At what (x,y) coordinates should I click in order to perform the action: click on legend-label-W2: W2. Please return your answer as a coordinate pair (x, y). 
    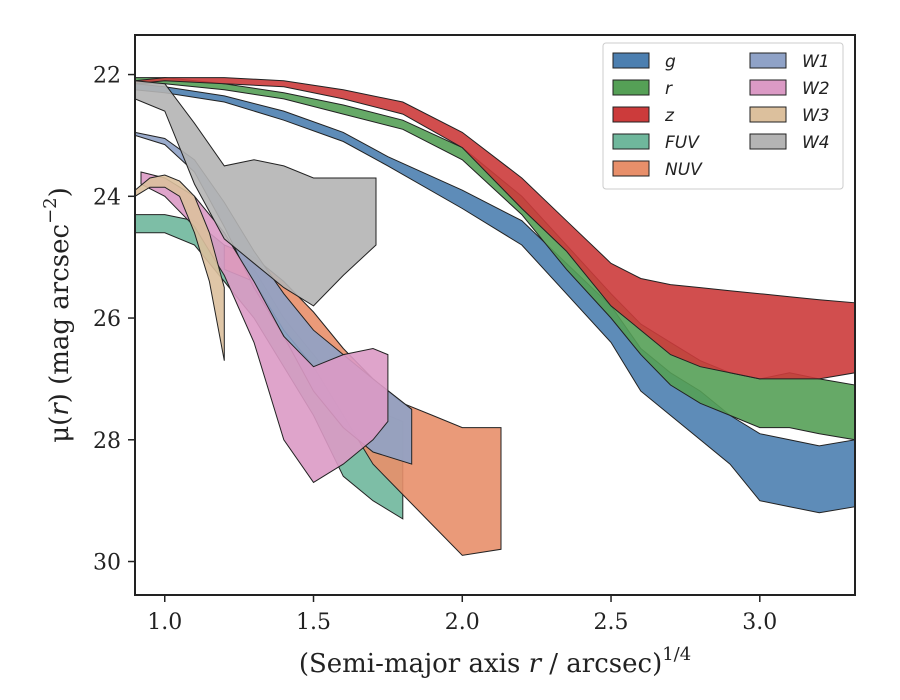
    Looking at the image, I should click on (816, 89).